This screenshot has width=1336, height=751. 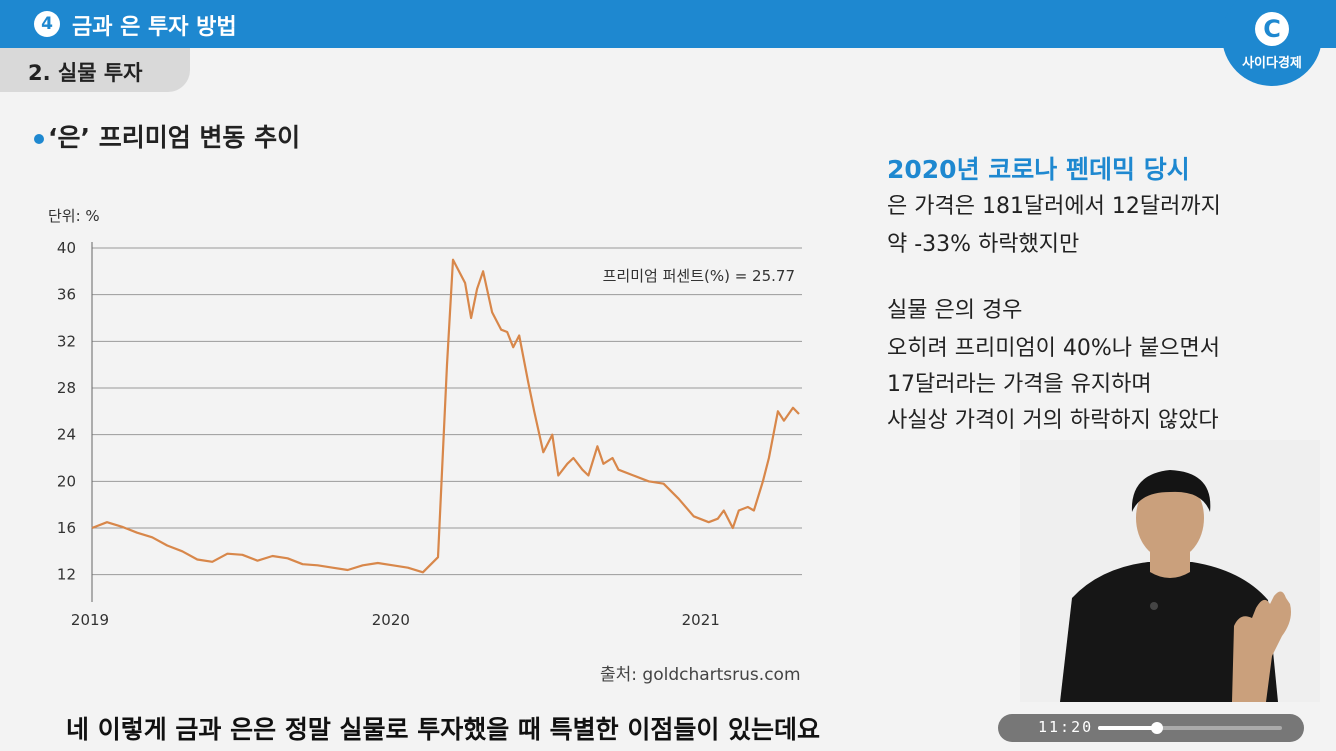 What do you see at coordinates (47, 24) in the screenshot?
I see `section-number-badge: 4` at bounding box center [47, 24].